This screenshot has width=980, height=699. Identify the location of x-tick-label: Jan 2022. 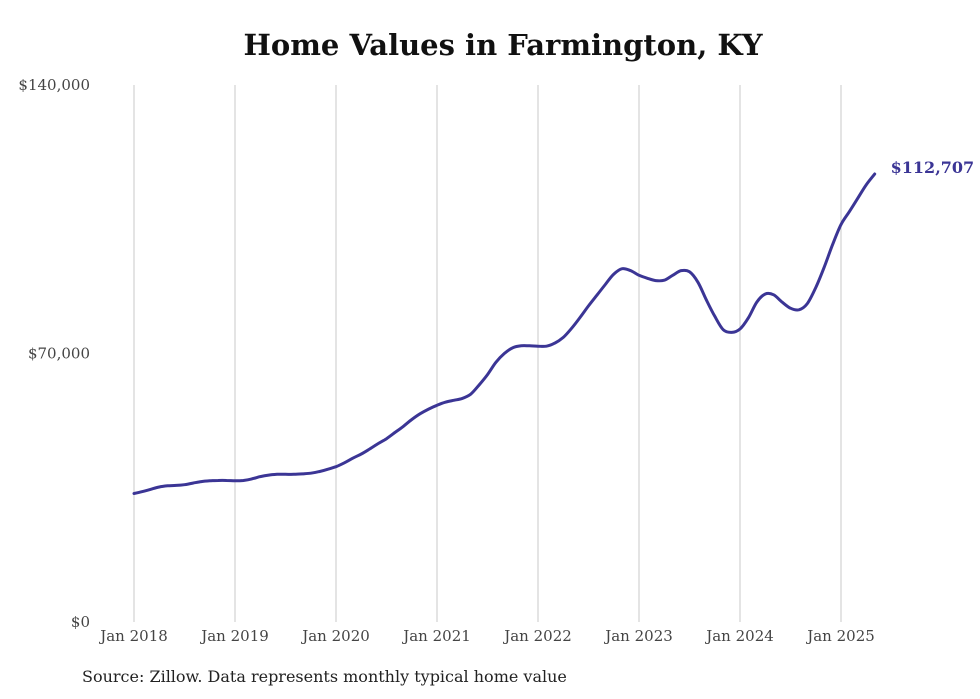
(537, 636).